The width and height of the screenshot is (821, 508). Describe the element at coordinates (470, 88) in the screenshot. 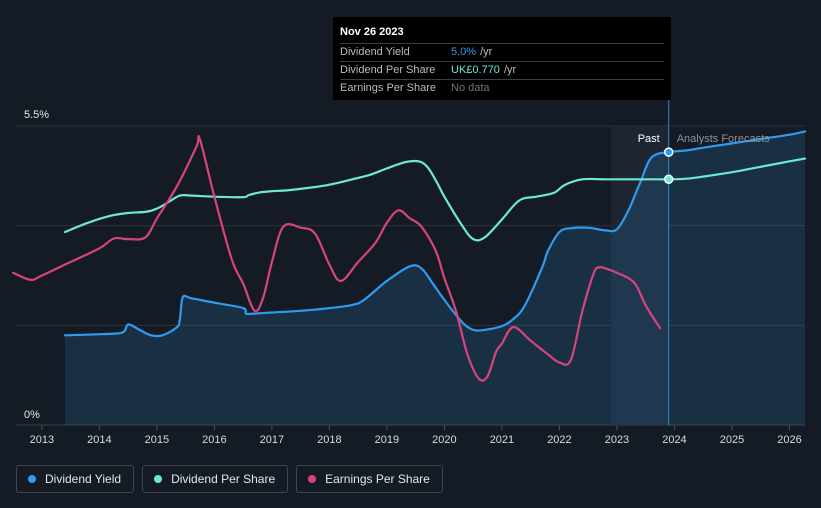

I see `tooltip-no-data: No data` at that location.